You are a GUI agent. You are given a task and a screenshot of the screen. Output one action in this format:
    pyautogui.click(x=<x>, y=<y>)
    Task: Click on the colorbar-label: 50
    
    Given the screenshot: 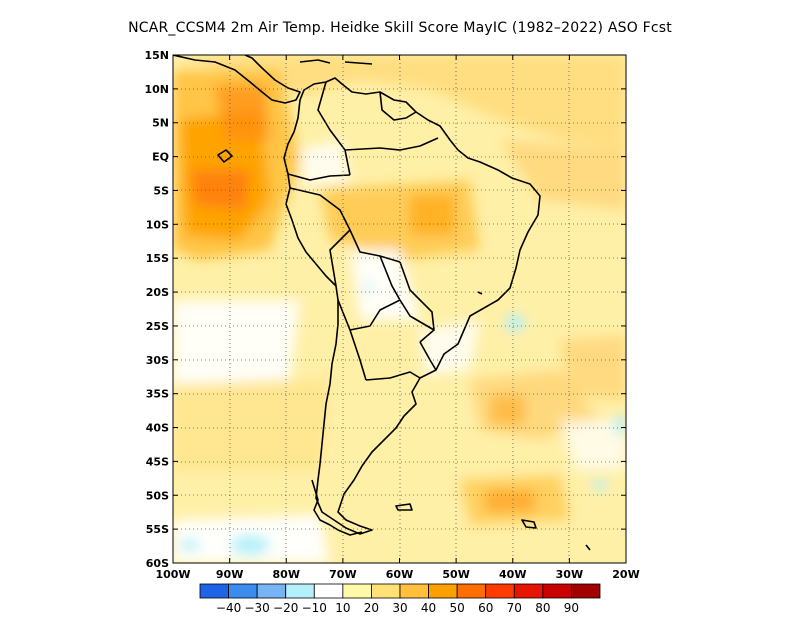 What is the action you would take?
    pyautogui.click(x=457, y=608)
    